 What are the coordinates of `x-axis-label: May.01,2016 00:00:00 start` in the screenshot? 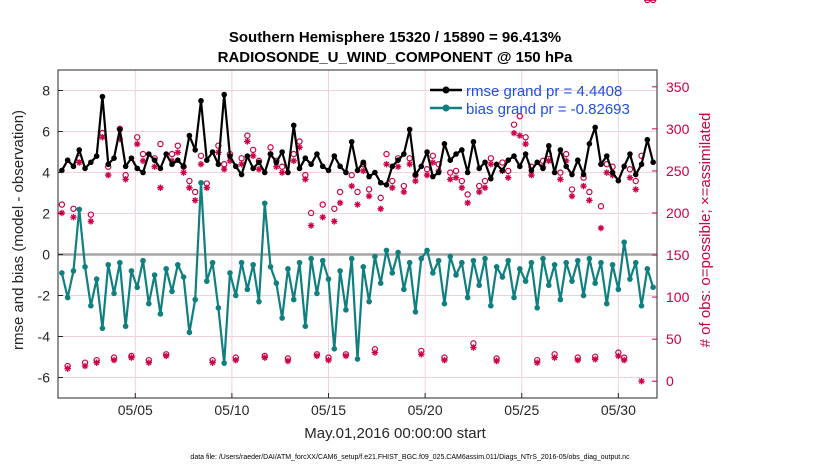 It's located at (395, 433).